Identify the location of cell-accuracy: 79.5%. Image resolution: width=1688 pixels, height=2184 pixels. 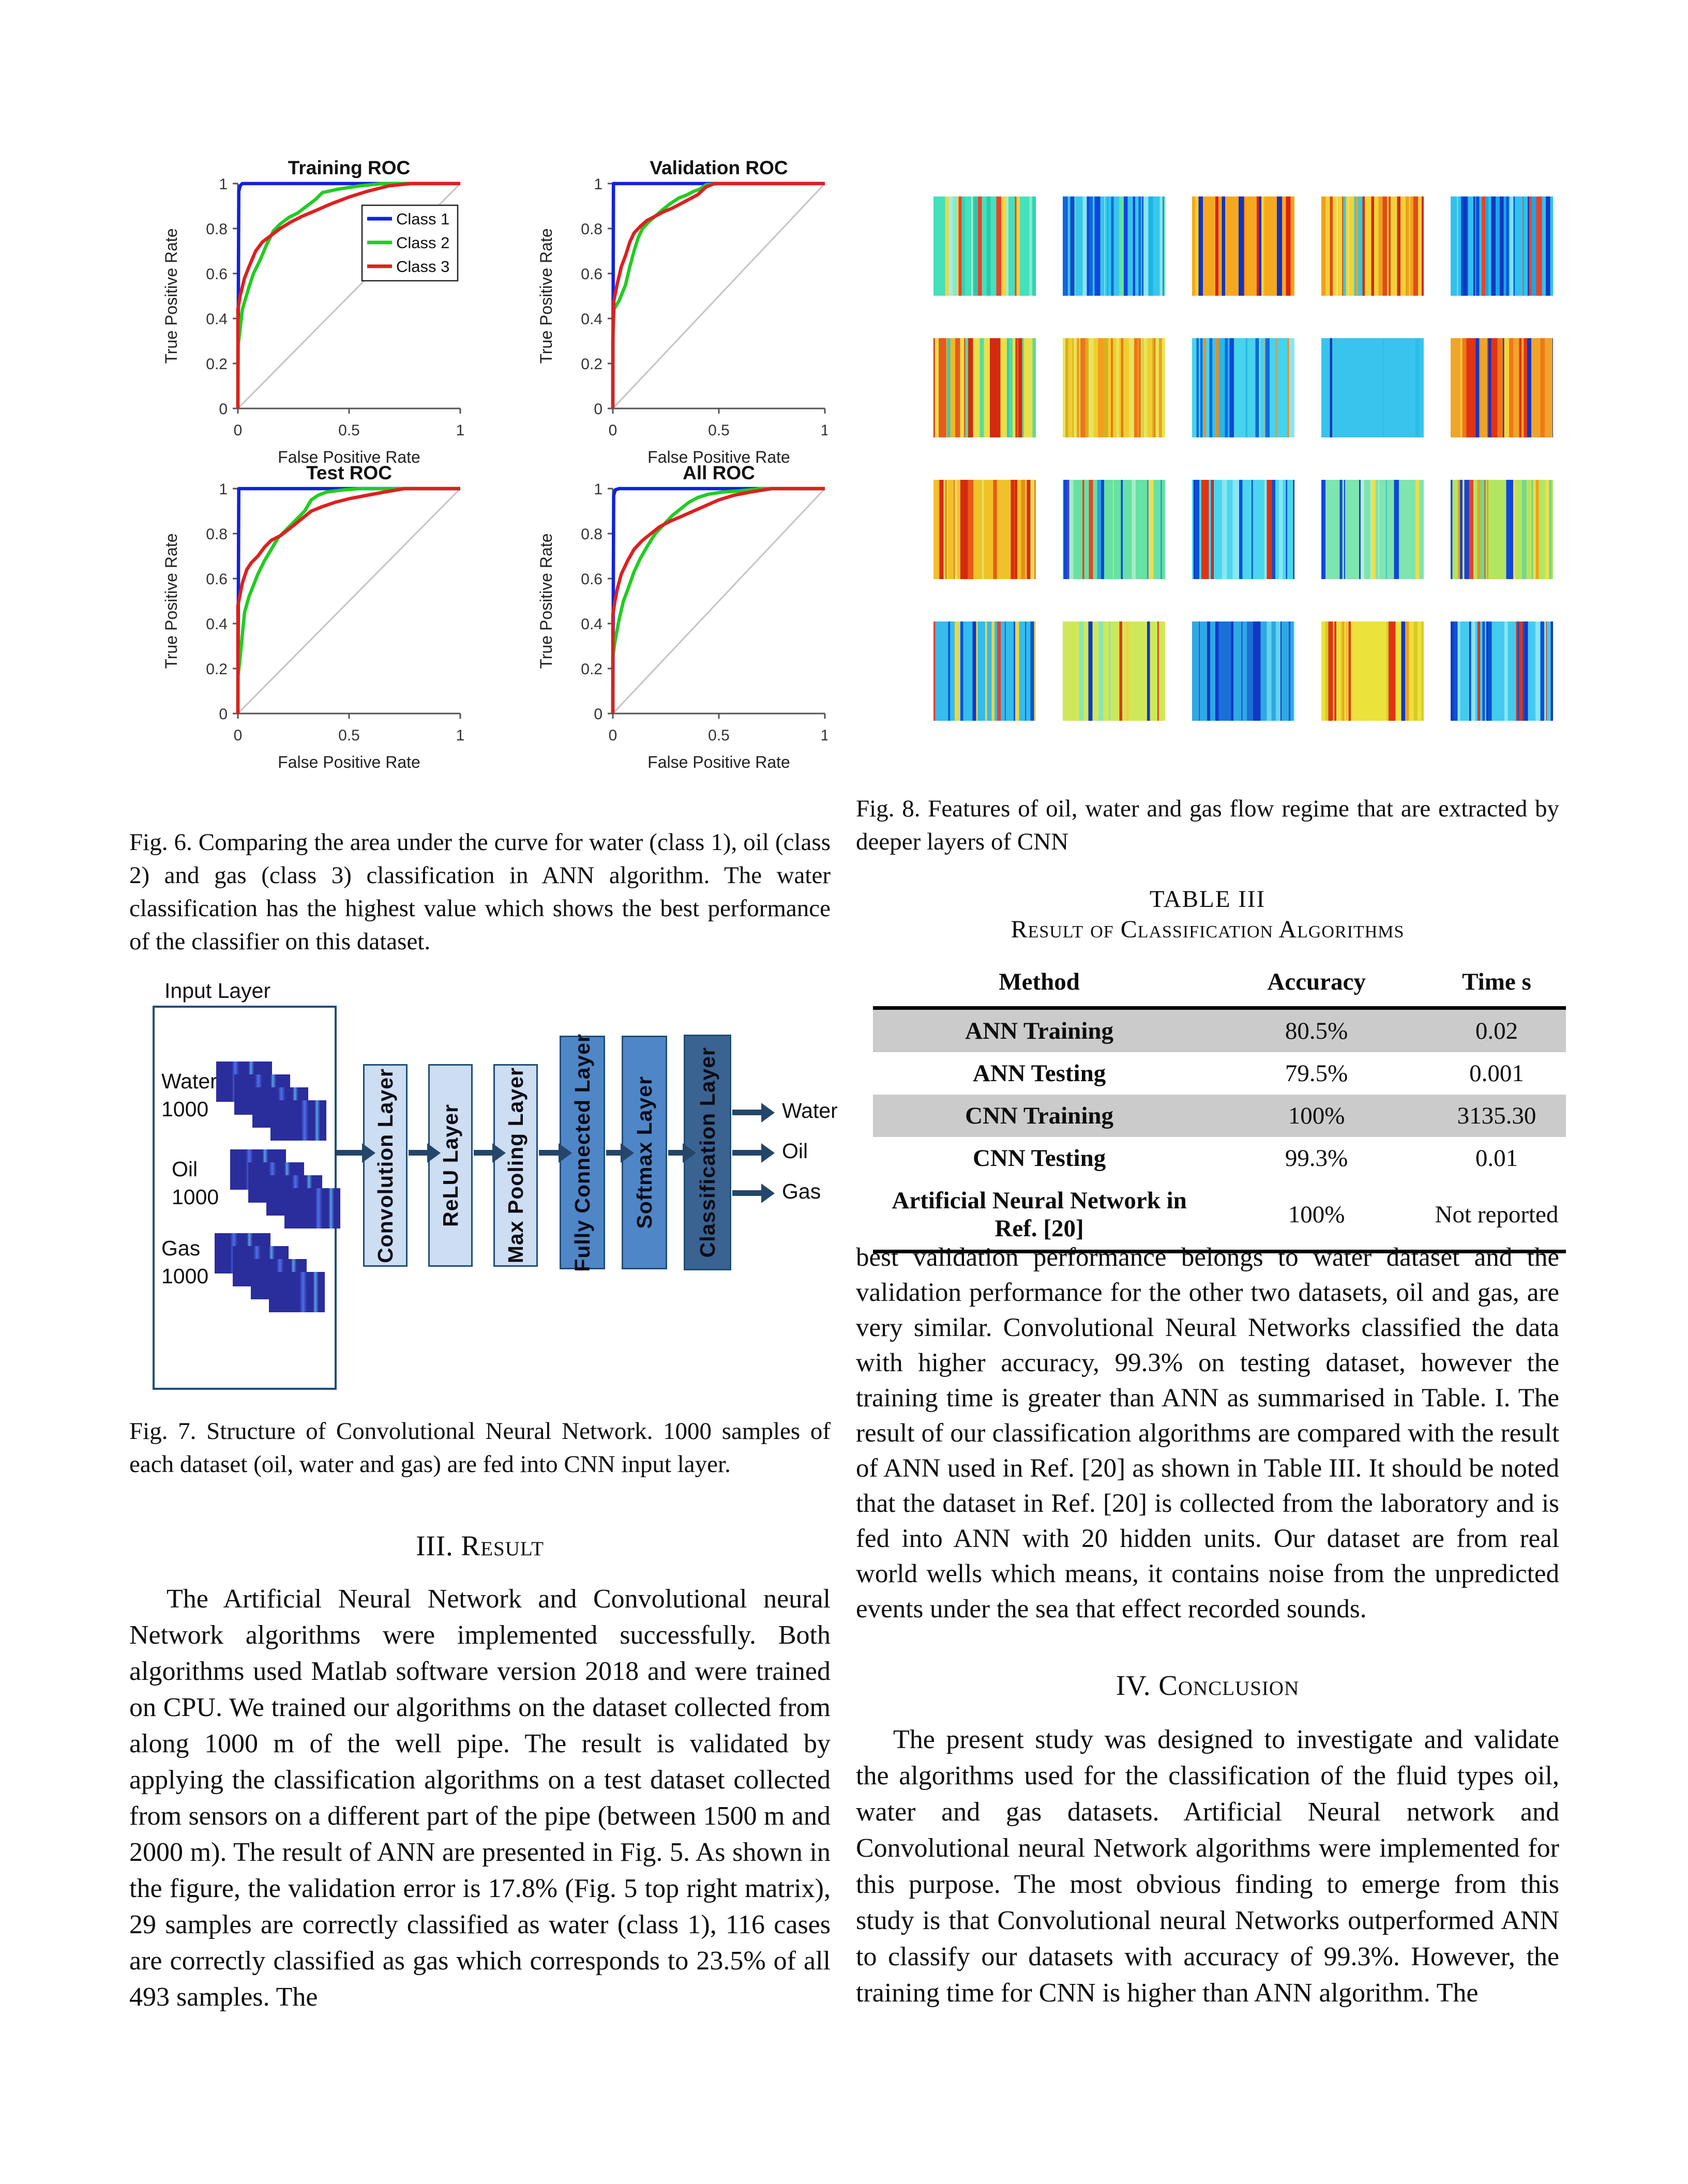
(1316, 1073).